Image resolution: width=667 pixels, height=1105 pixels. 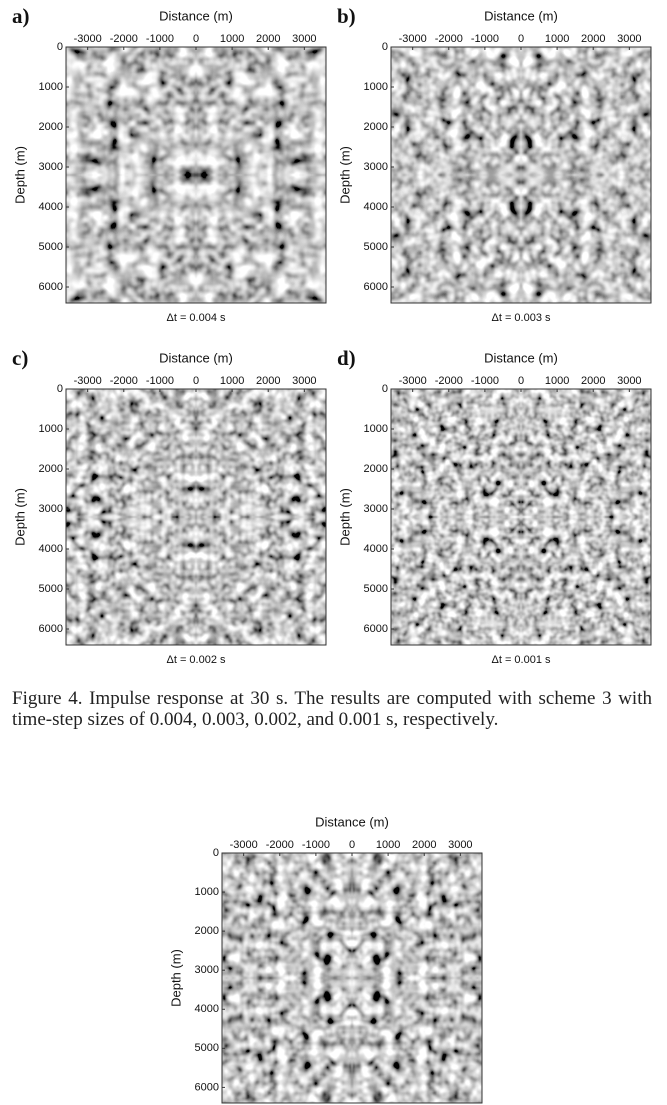 What do you see at coordinates (20, 358) in the screenshot?
I see `panel-label: c)` at bounding box center [20, 358].